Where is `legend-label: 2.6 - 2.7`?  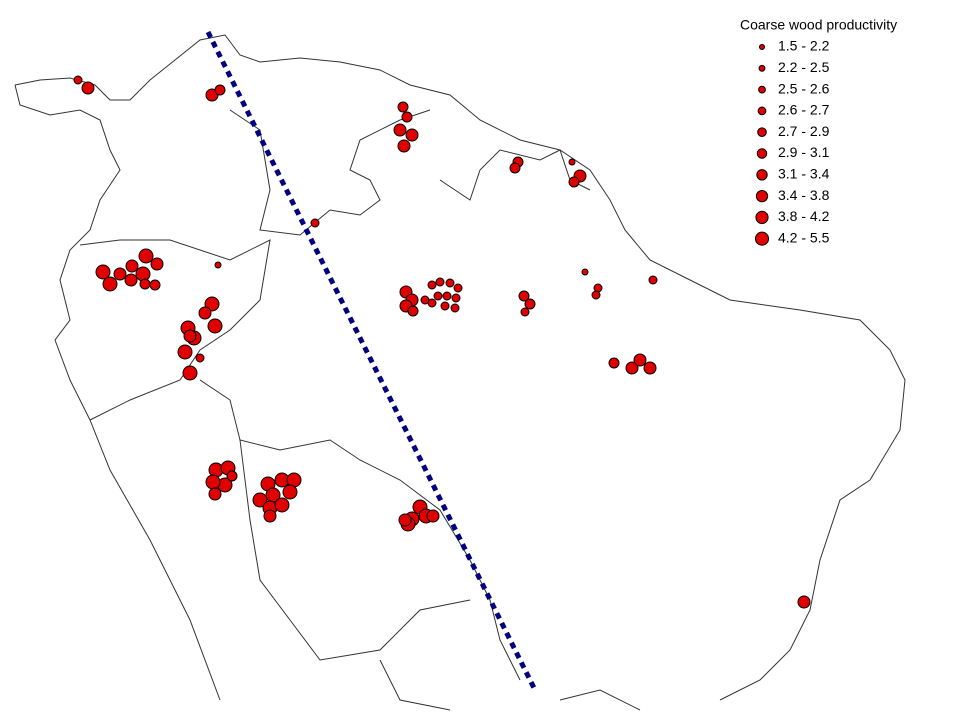 legend-label: 2.6 - 2.7 is located at coordinates (804, 110).